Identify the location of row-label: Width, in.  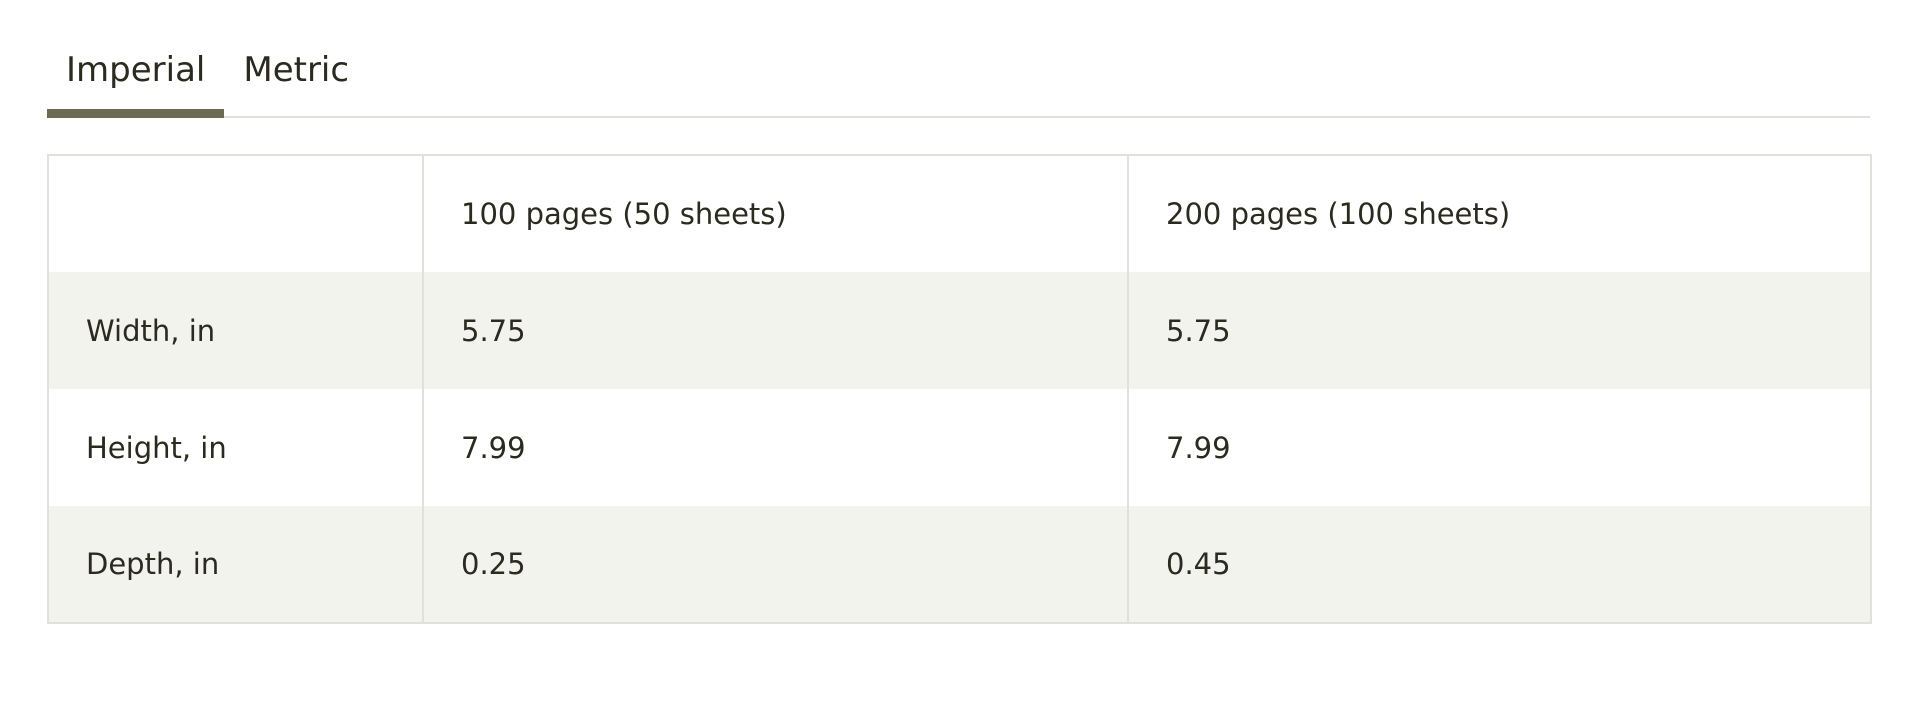
(235, 330).